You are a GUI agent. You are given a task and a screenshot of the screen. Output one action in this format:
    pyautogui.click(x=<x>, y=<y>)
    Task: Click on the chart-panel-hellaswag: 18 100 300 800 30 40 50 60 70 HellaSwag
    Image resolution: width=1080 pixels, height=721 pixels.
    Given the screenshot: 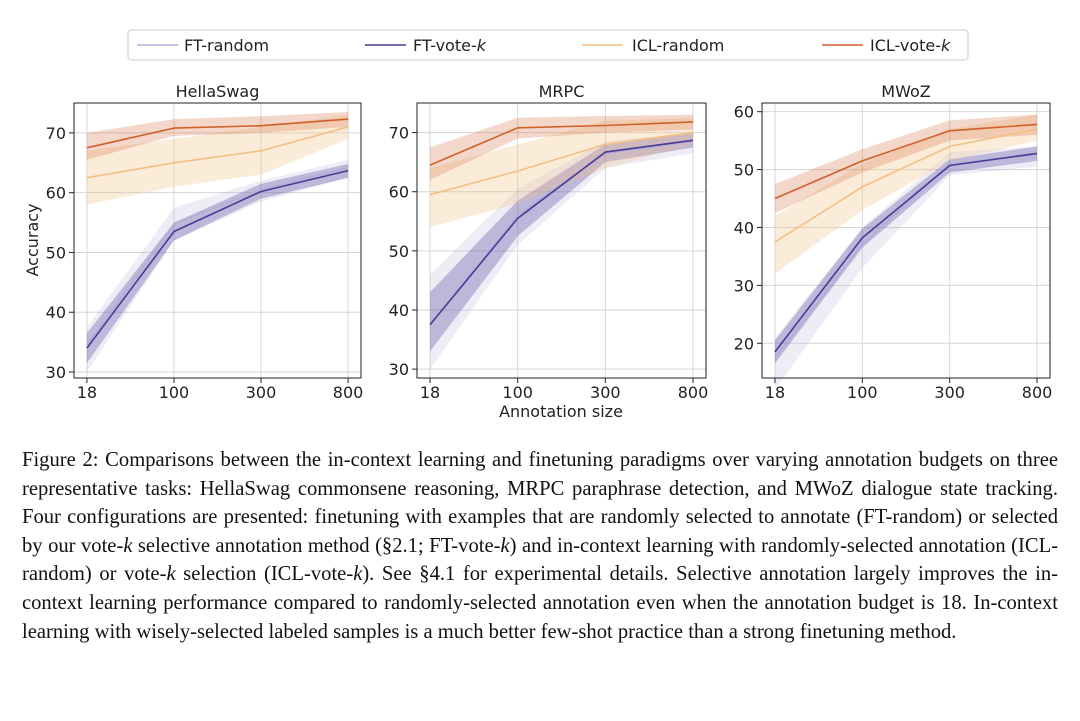 What is the action you would take?
    pyautogui.click(x=205, y=242)
    